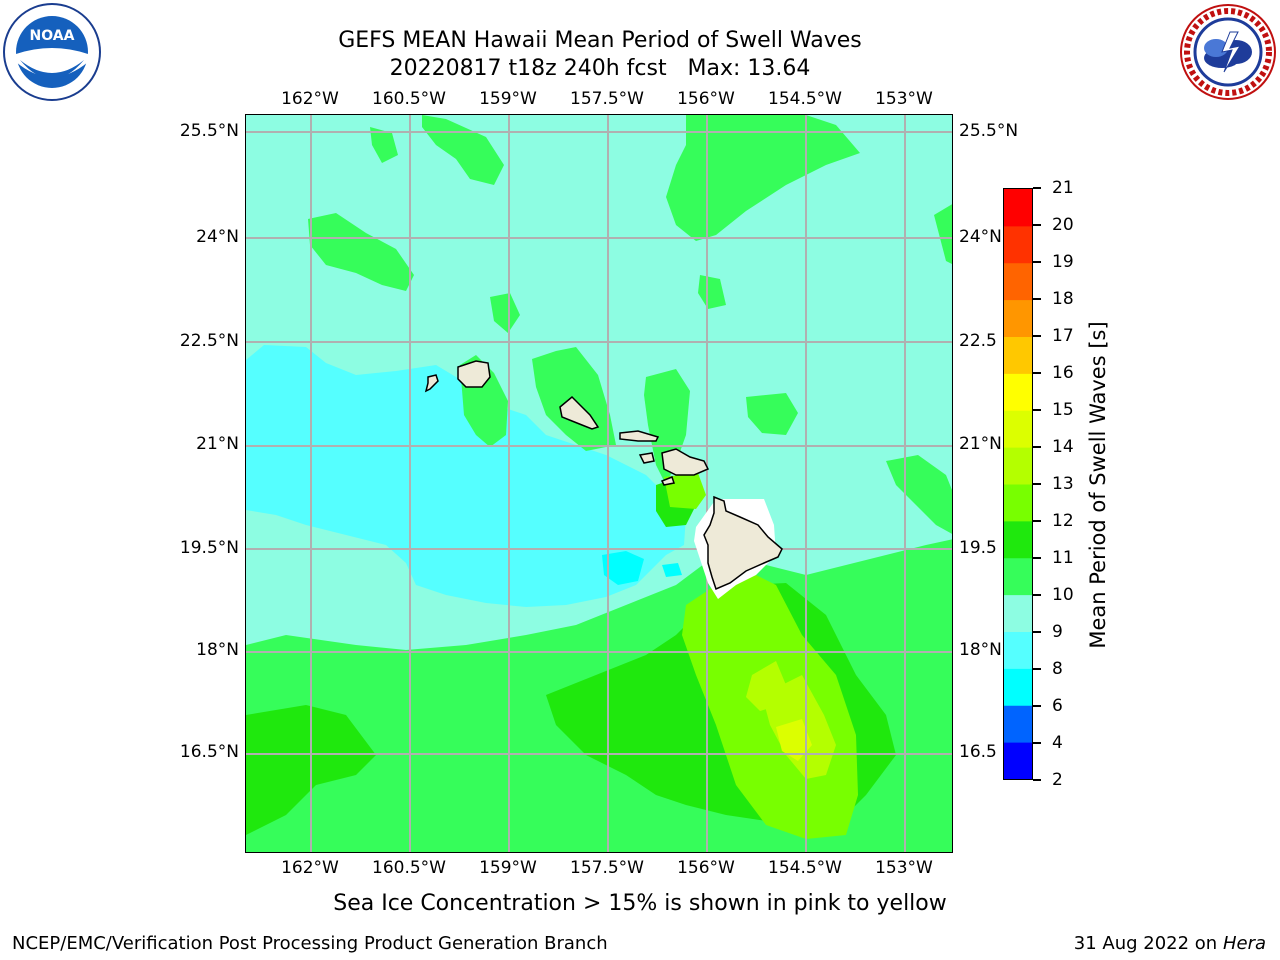 The image size is (1280, 960). I want to click on region-period-10-11-north-b, so click(763, 178).